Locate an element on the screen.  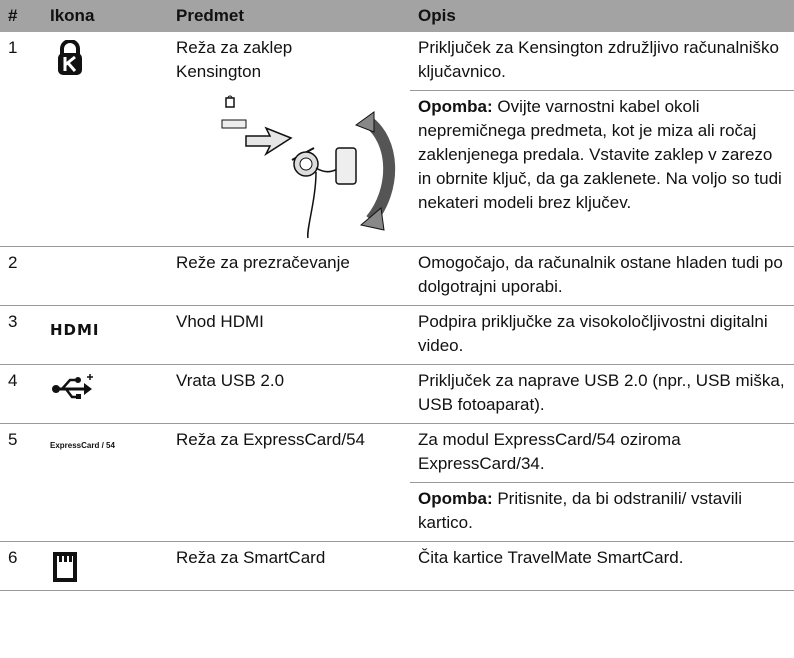
item-cell: Vhod HDMI is located at coordinates (289, 335).